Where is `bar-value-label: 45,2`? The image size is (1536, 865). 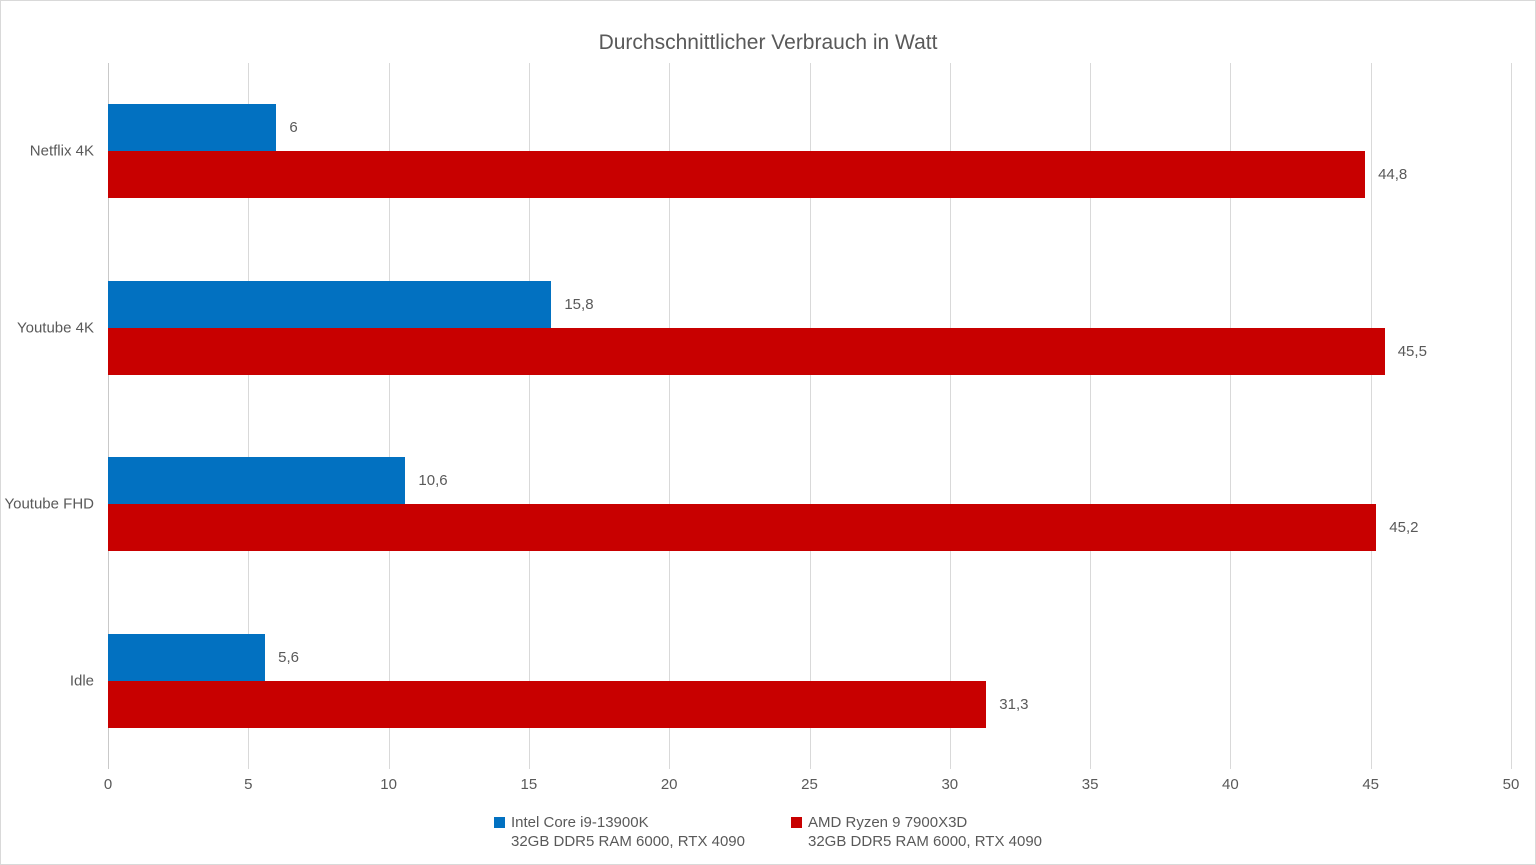
bar-value-label: 45,2 is located at coordinates (1404, 528).